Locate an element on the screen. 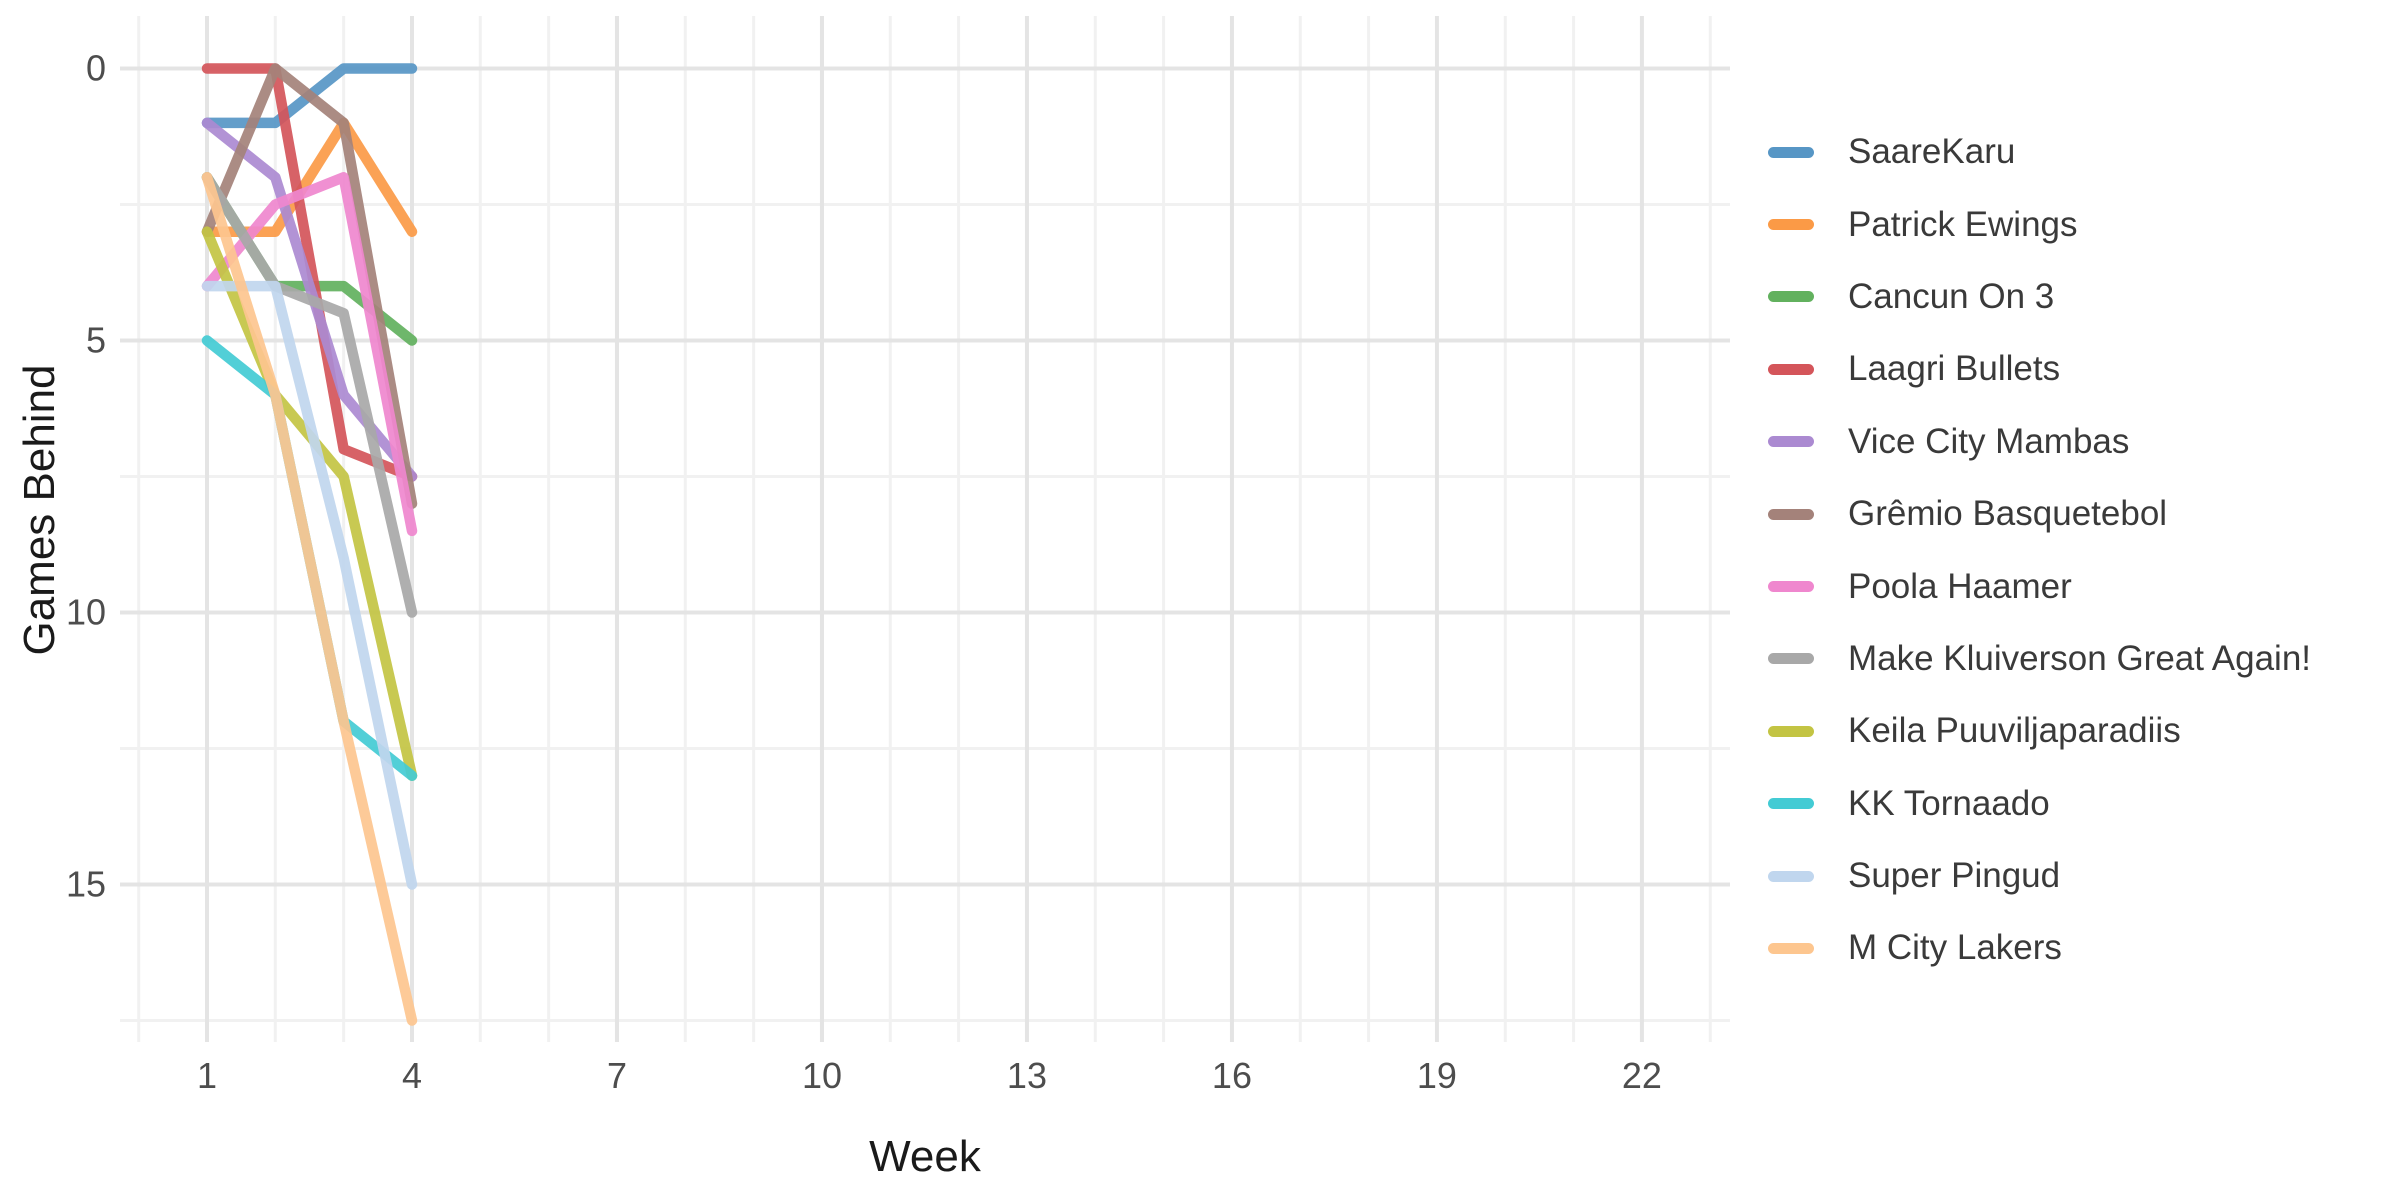  y-tick-label: 0 is located at coordinates (96, 68).